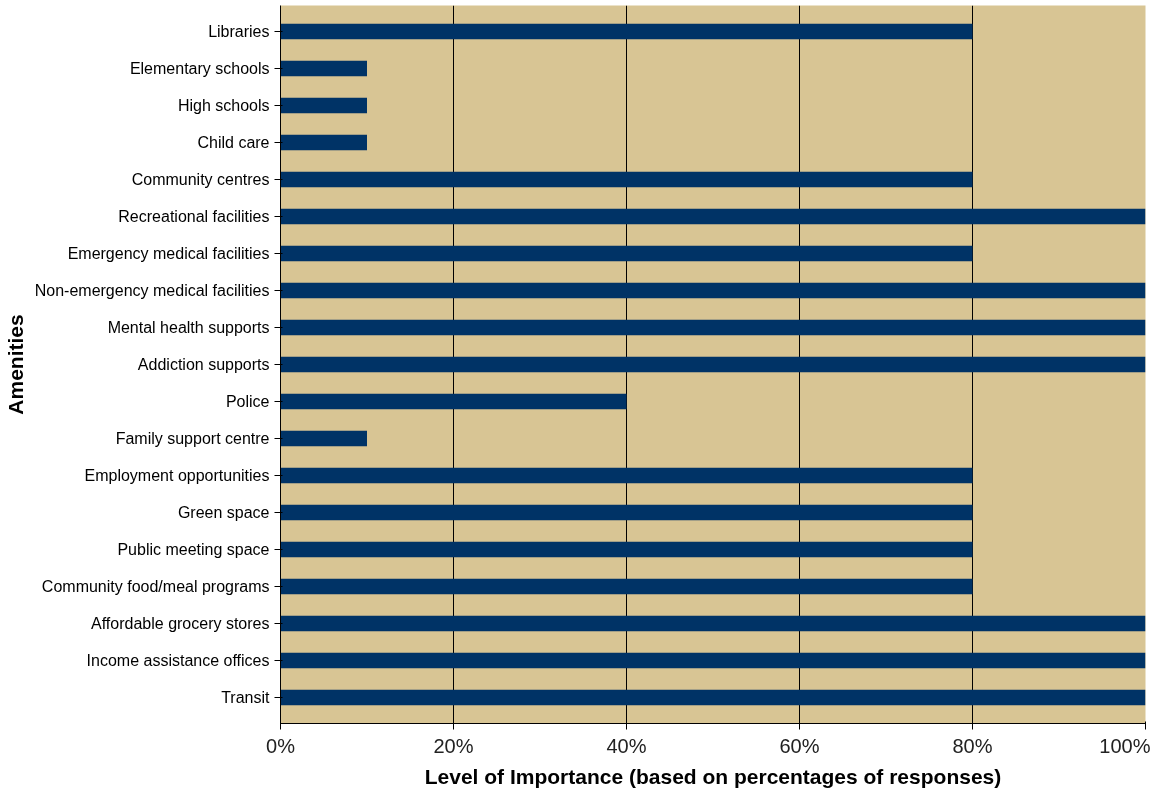  Describe the element at coordinates (194, 216) in the screenshot. I see `y-tick-label: Recreational facilities` at that location.